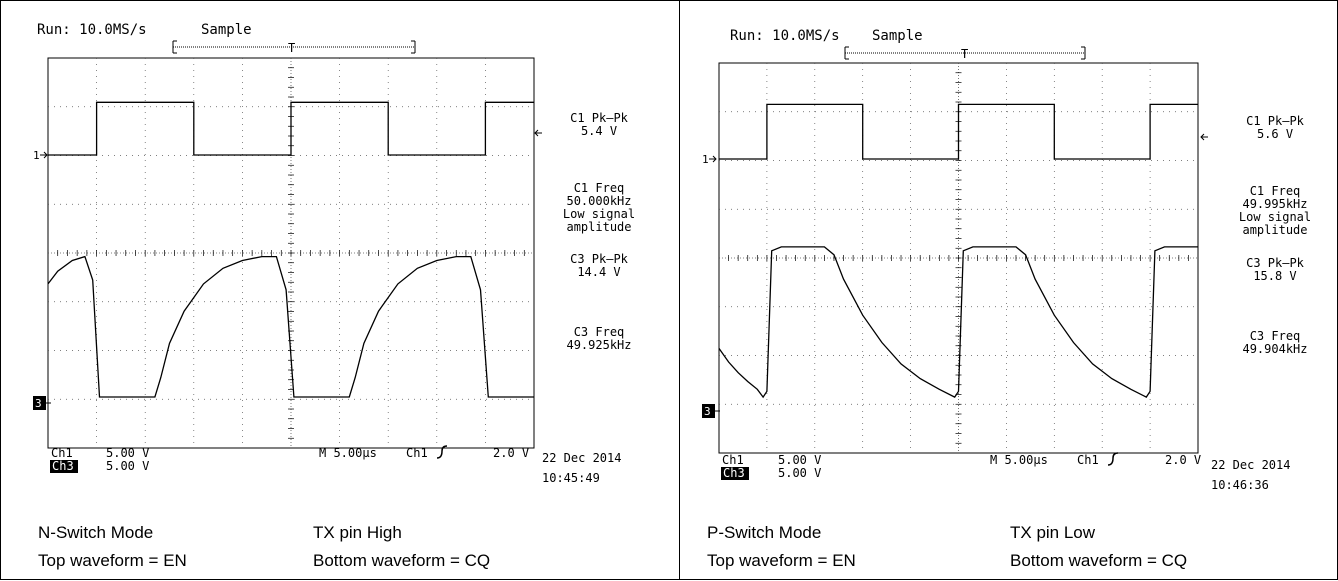 The height and width of the screenshot is (581, 1338). Describe the element at coordinates (764, 532) in the screenshot. I see `switch-mode-caption: P-Switch Mode` at that location.